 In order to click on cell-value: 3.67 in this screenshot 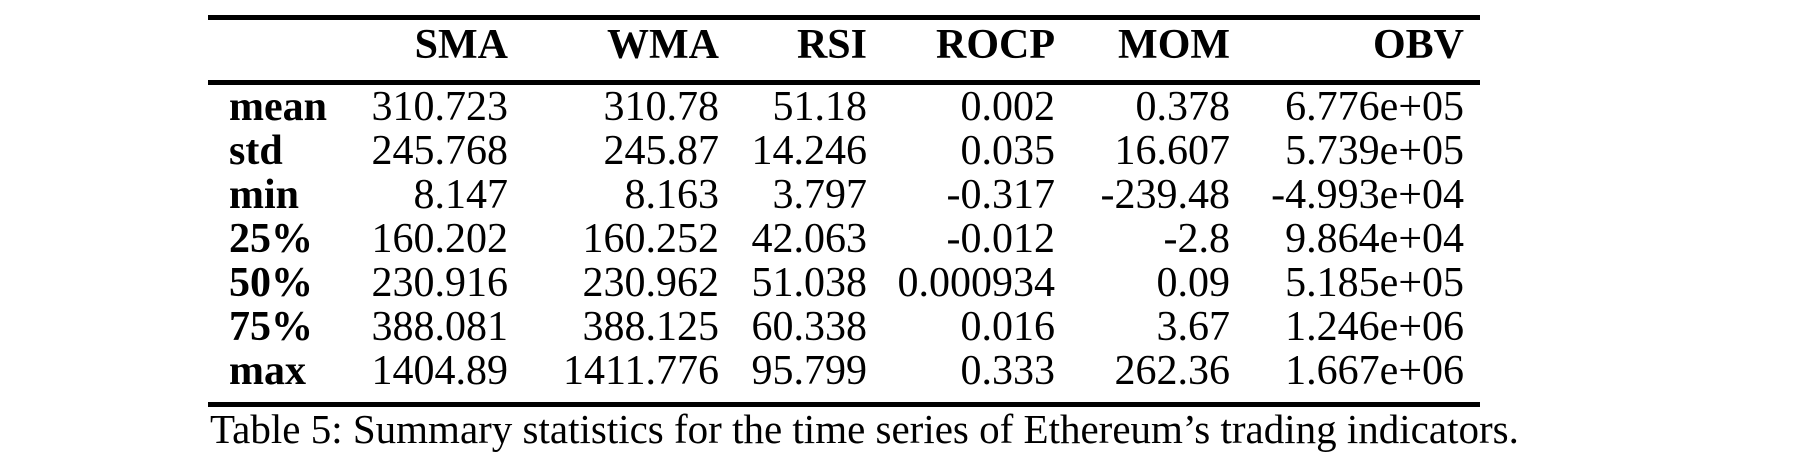, I will do `click(1193, 327)`.